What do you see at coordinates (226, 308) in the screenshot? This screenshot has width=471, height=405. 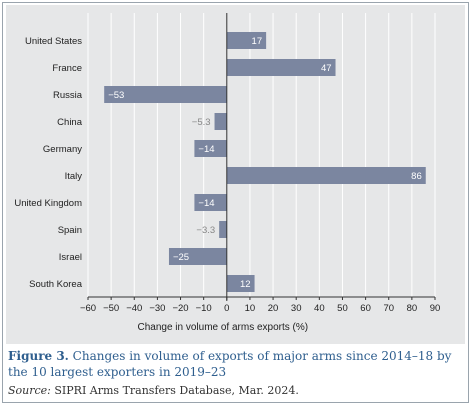 I see `x-tick-label-6: 0` at bounding box center [226, 308].